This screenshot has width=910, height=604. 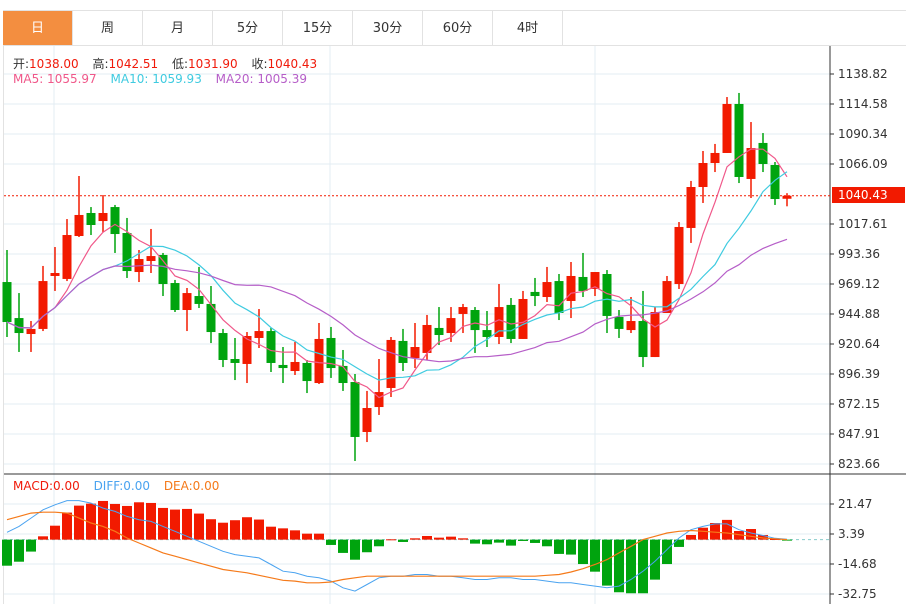 I want to click on price-tick: 1066.09, so click(x=863, y=164).